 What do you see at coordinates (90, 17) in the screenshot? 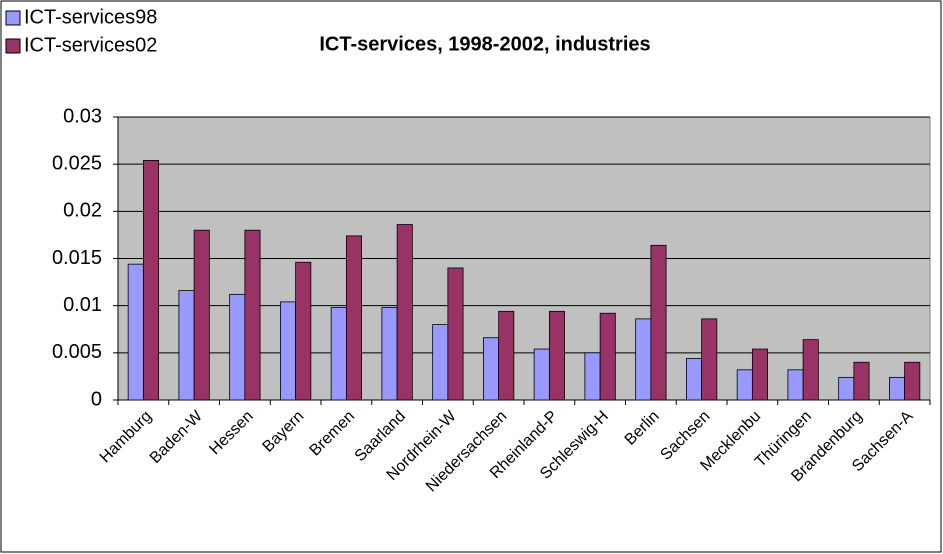
I see `legend-label: ICT-services98` at bounding box center [90, 17].